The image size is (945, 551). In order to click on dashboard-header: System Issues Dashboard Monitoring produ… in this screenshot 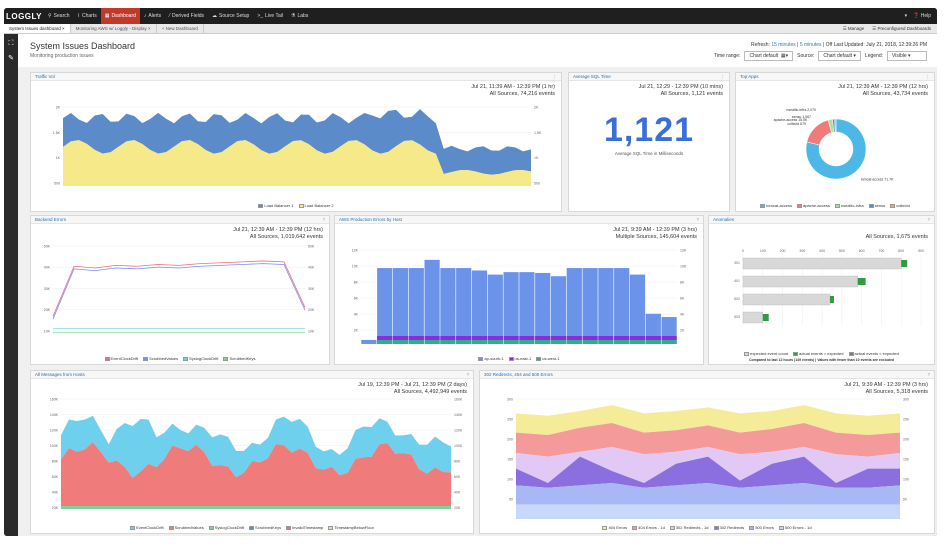, I will do `click(477, 50)`.